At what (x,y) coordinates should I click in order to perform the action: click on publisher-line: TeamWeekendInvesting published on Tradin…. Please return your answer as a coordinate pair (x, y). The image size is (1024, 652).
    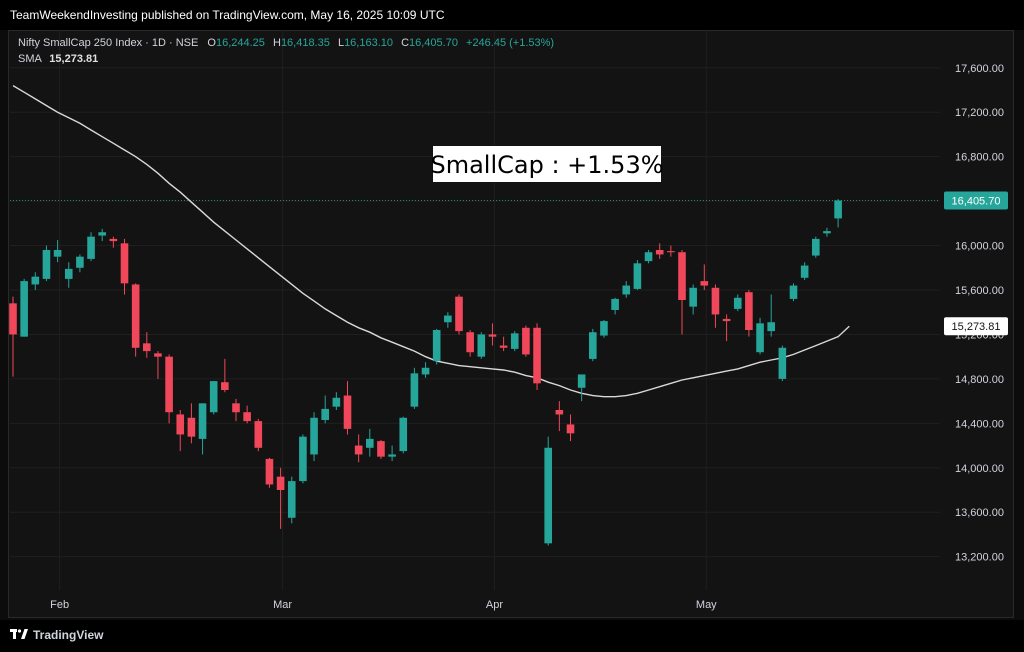
    Looking at the image, I should click on (227, 15).